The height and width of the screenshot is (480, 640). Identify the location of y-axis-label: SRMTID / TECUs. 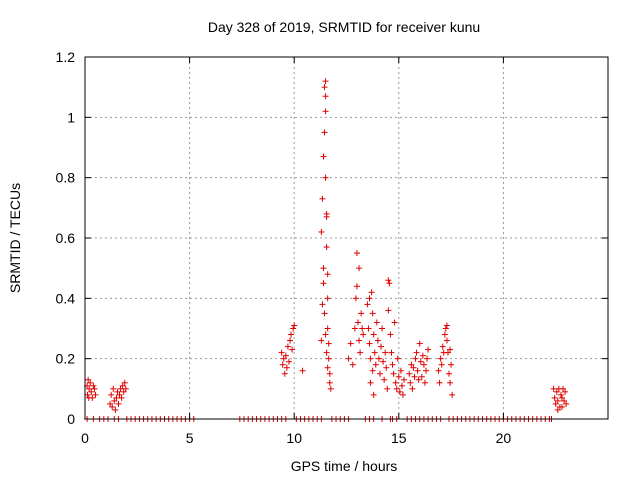
(15, 238).